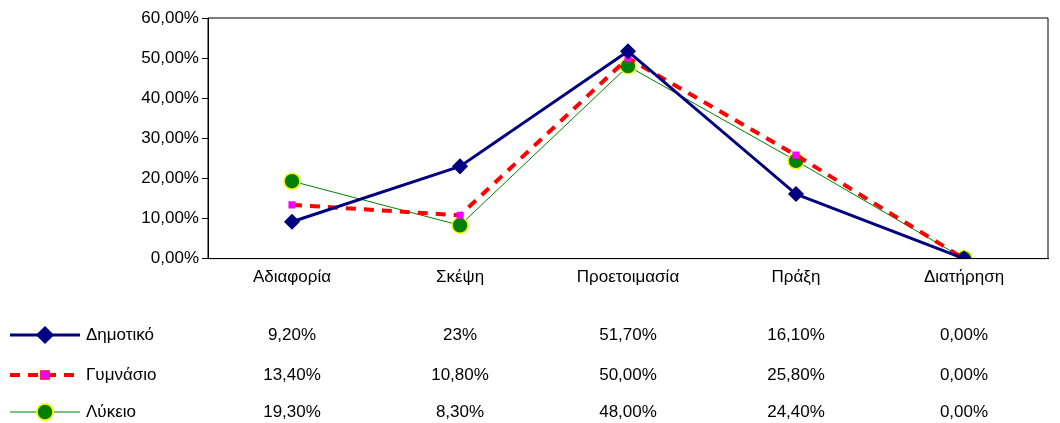  What do you see at coordinates (460, 374) in the screenshot?
I see `data-label: 10,80%` at bounding box center [460, 374].